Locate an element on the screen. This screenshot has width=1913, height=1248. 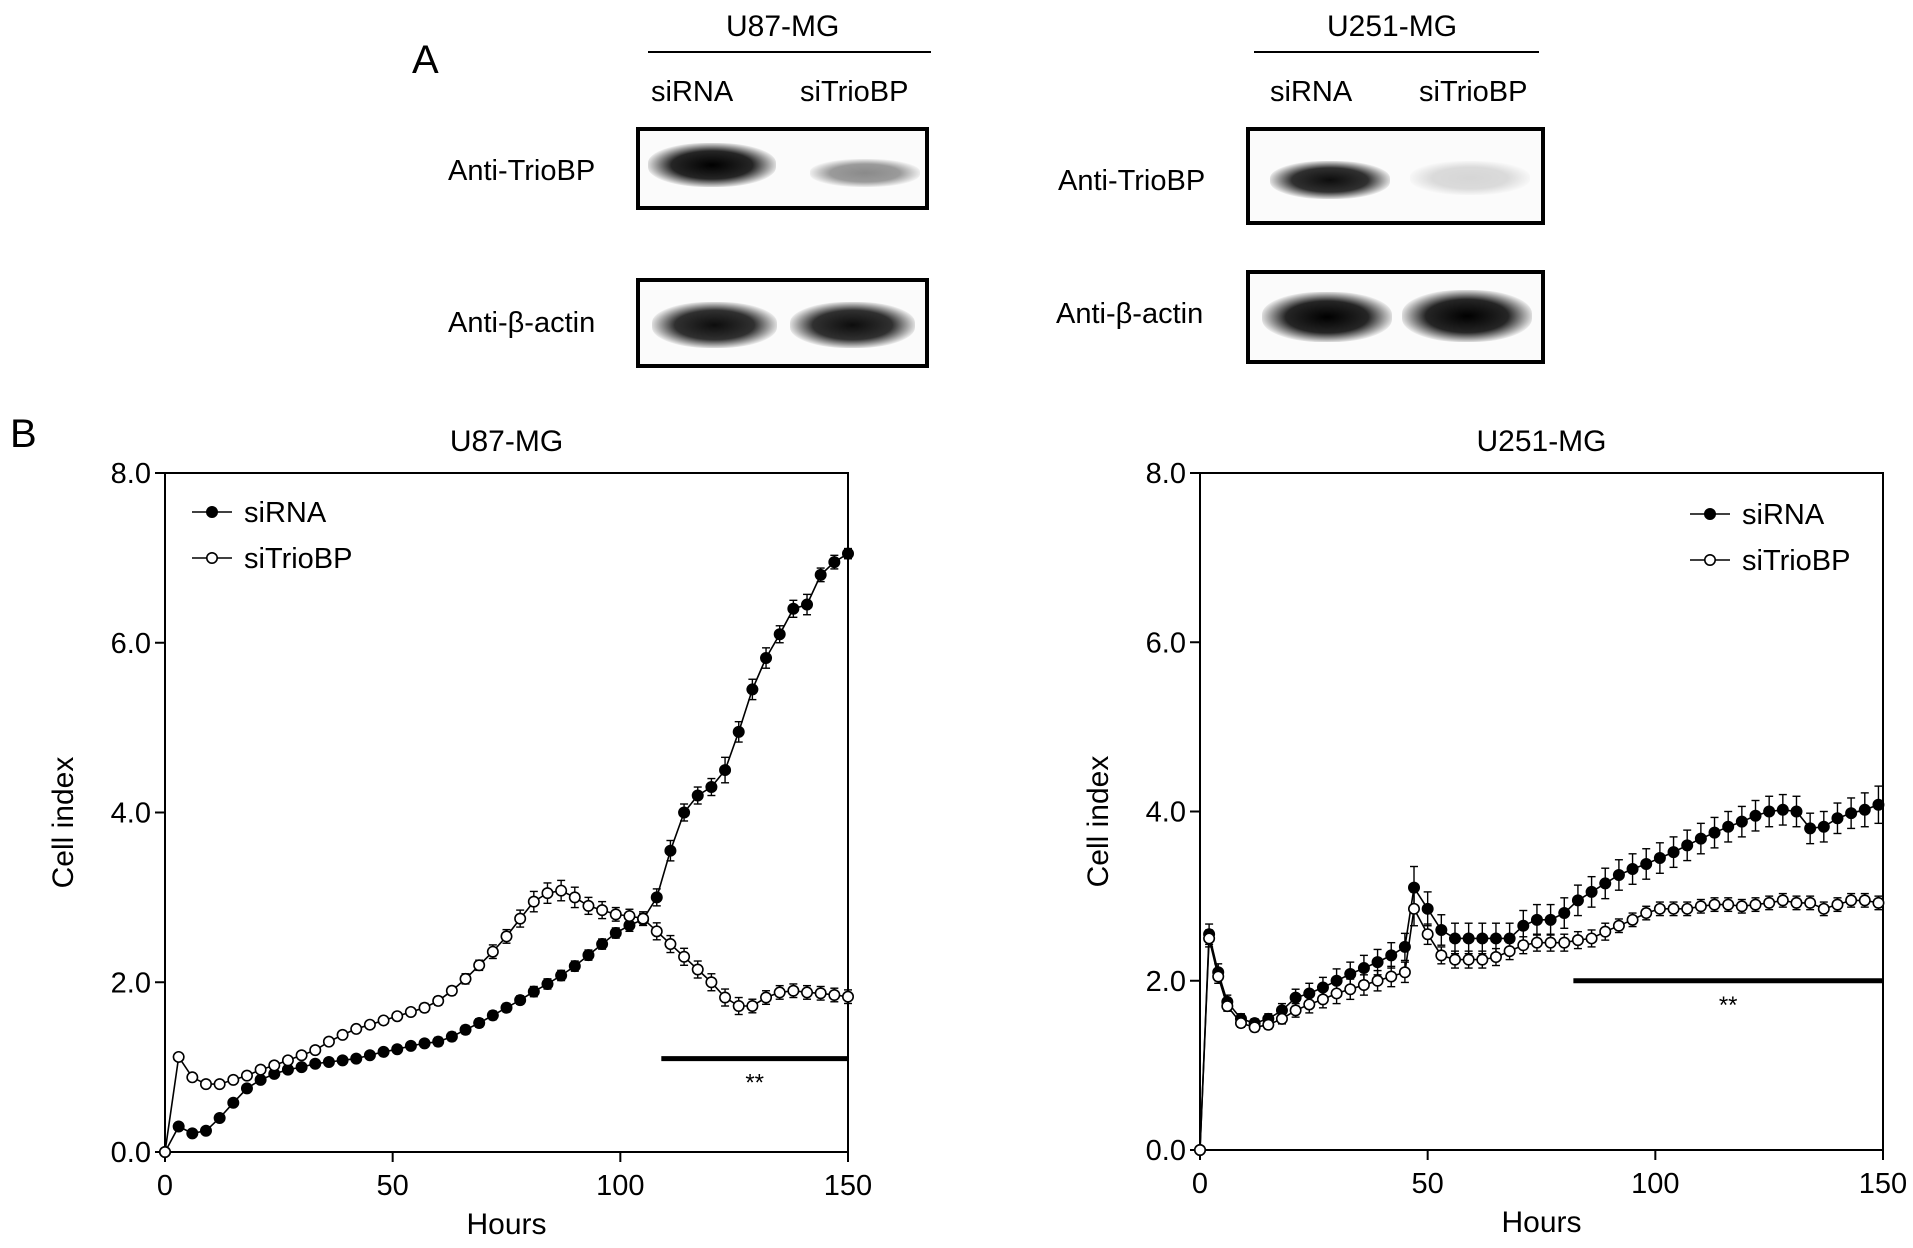
x-tick-label: 150 is located at coordinates (848, 1186).